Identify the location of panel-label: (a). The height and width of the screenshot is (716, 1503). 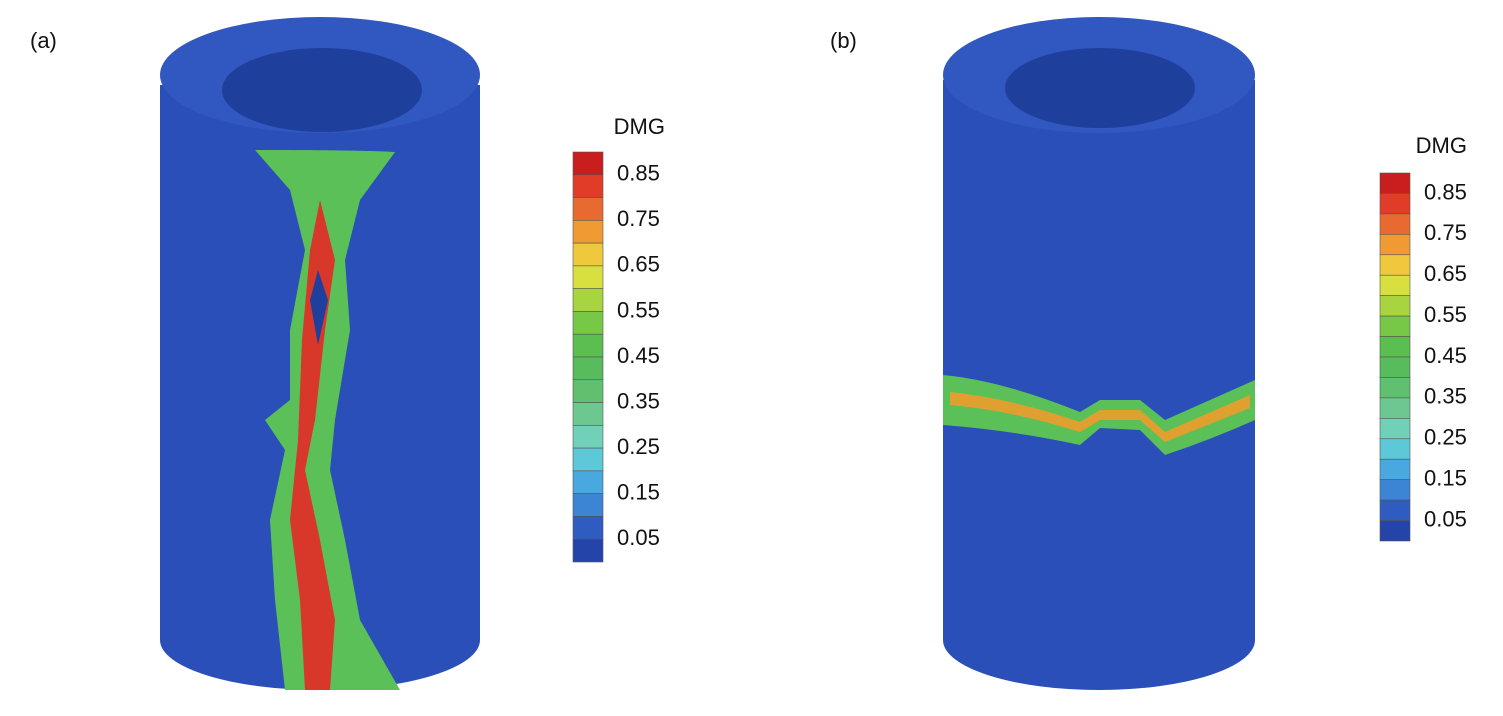
(43, 40).